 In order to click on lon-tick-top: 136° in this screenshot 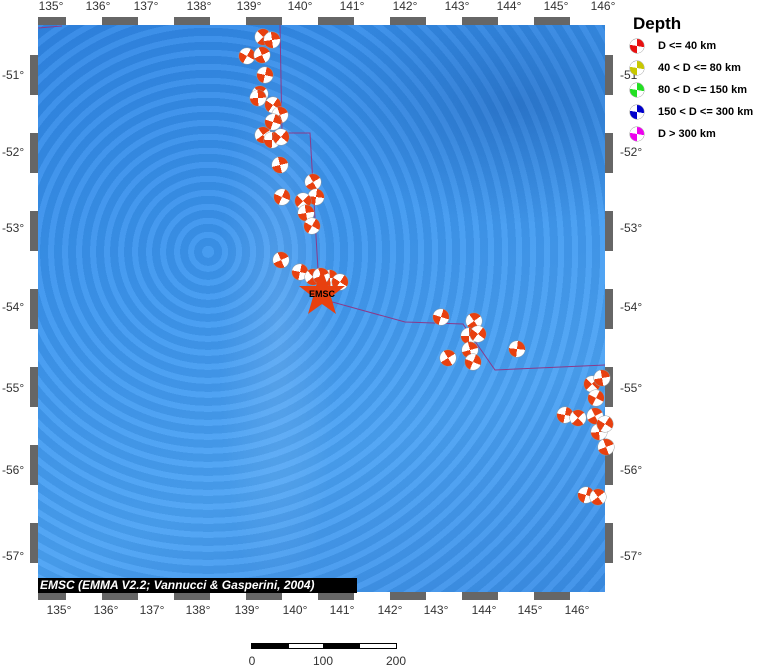, I will do `click(98, 6)`.